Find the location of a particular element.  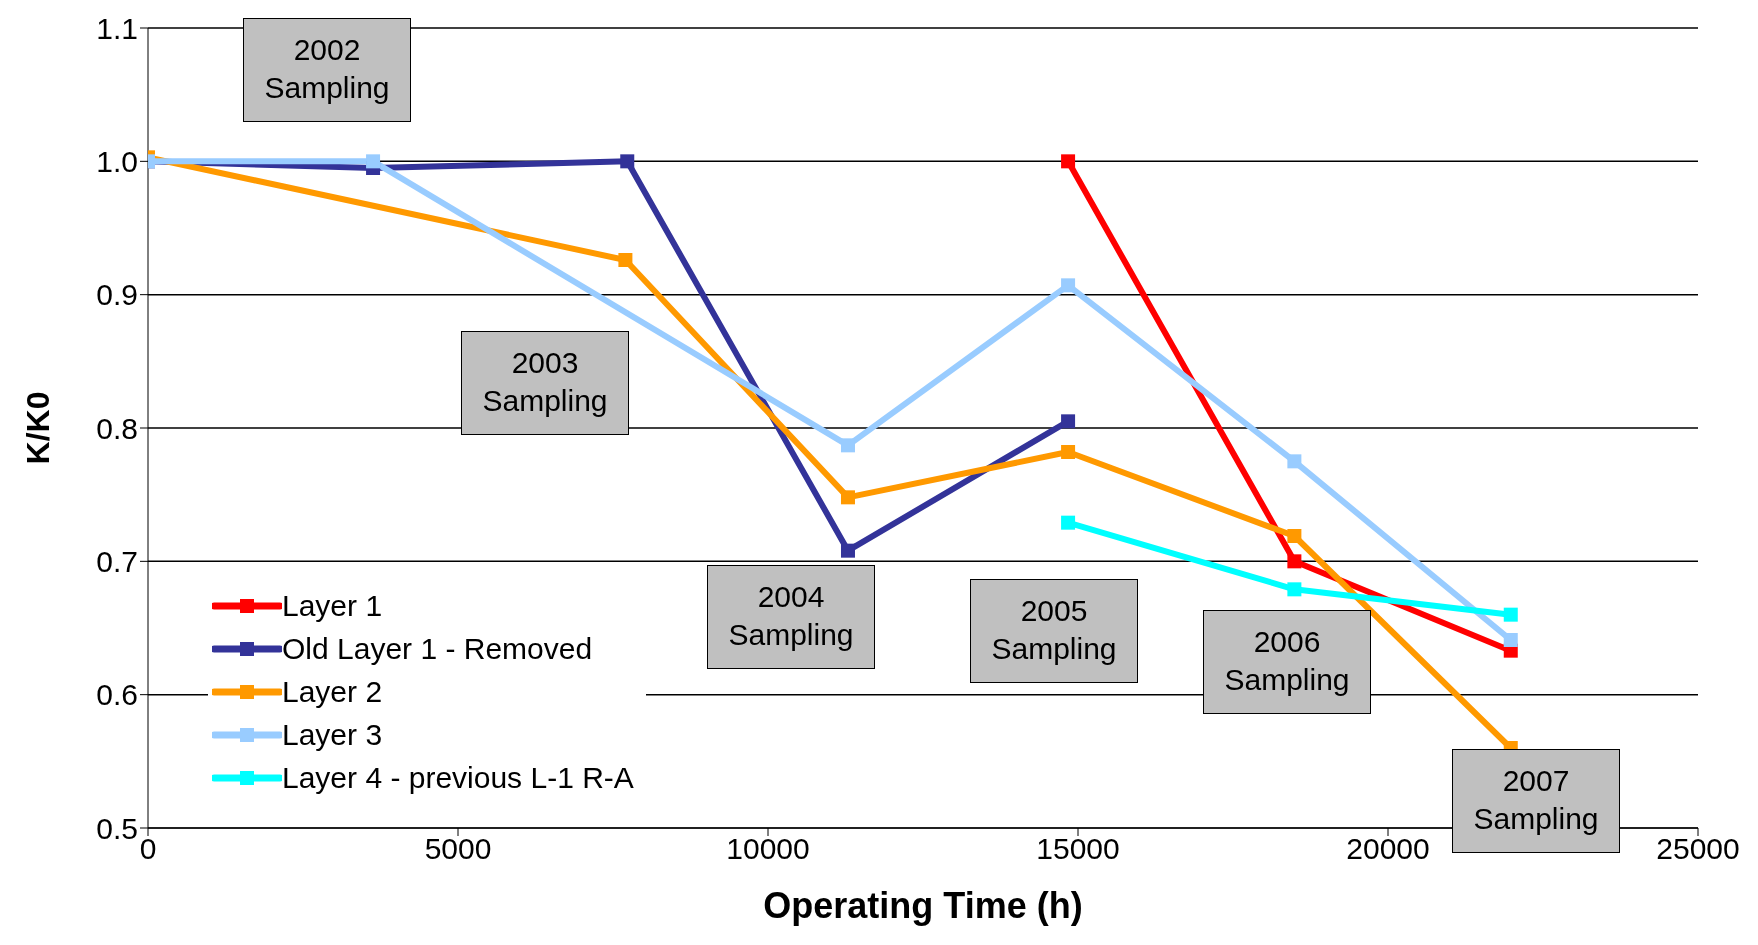

y-tick-label: 0.5 is located at coordinates (117, 828).